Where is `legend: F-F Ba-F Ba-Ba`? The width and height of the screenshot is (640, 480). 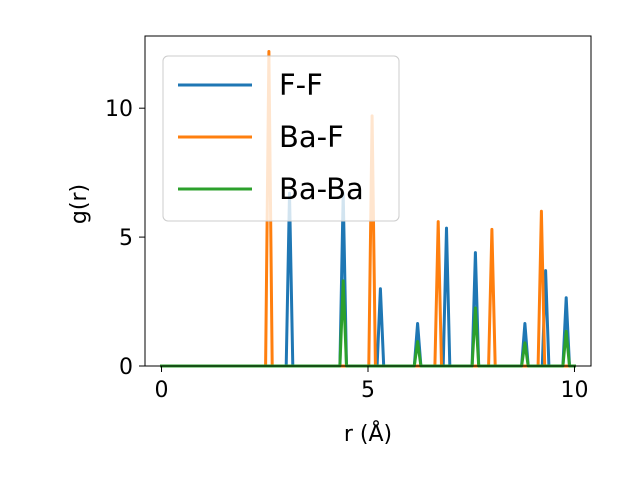
legend: F-F Ba-F Ba-Ba is located at coordinates (281, 138).